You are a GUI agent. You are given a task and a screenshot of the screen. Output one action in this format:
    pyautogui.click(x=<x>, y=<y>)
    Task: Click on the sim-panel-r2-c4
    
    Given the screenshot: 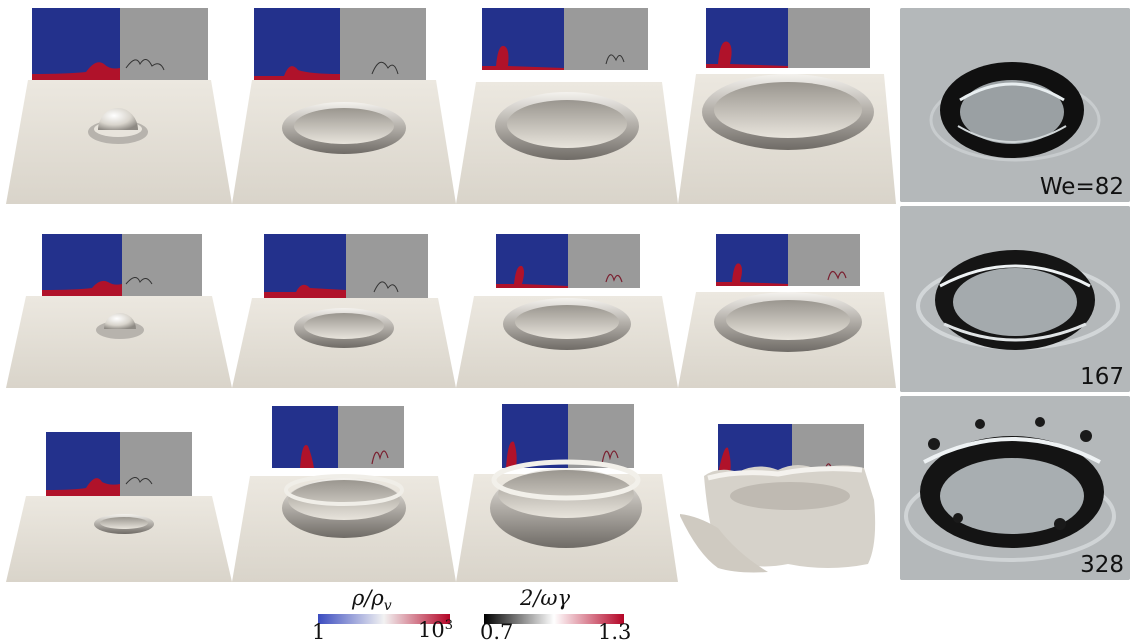 What is the action you would take?
    pyautogui.click(x=787, y=311)
    